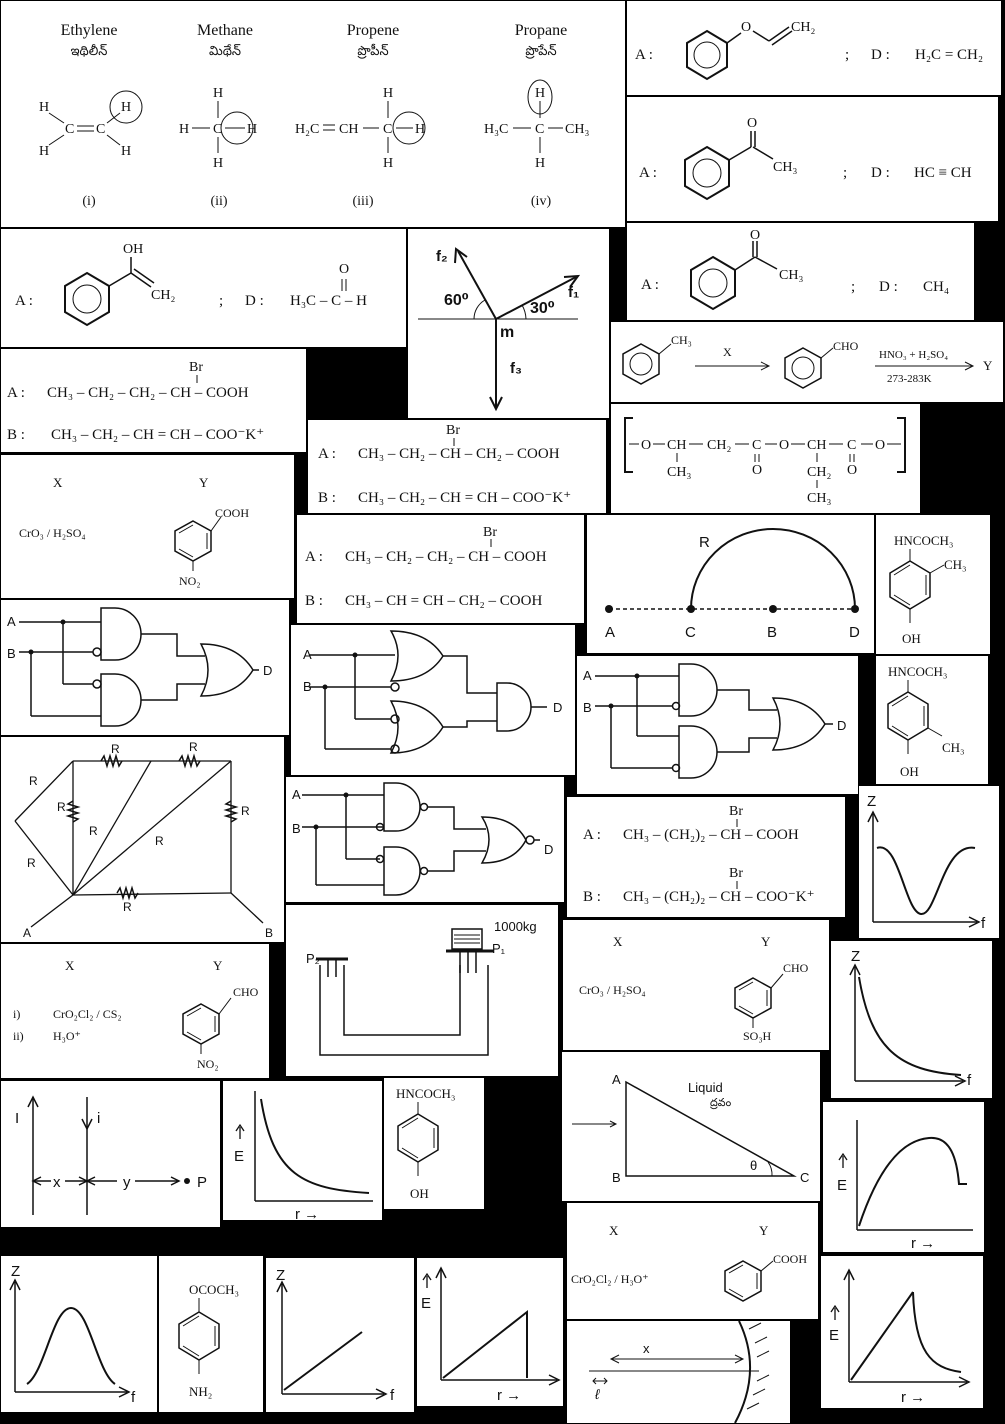 This screenshot has width=1005, height=1424. I want to click on e-graph-peak-r-text: r →, so click(923, 1243).